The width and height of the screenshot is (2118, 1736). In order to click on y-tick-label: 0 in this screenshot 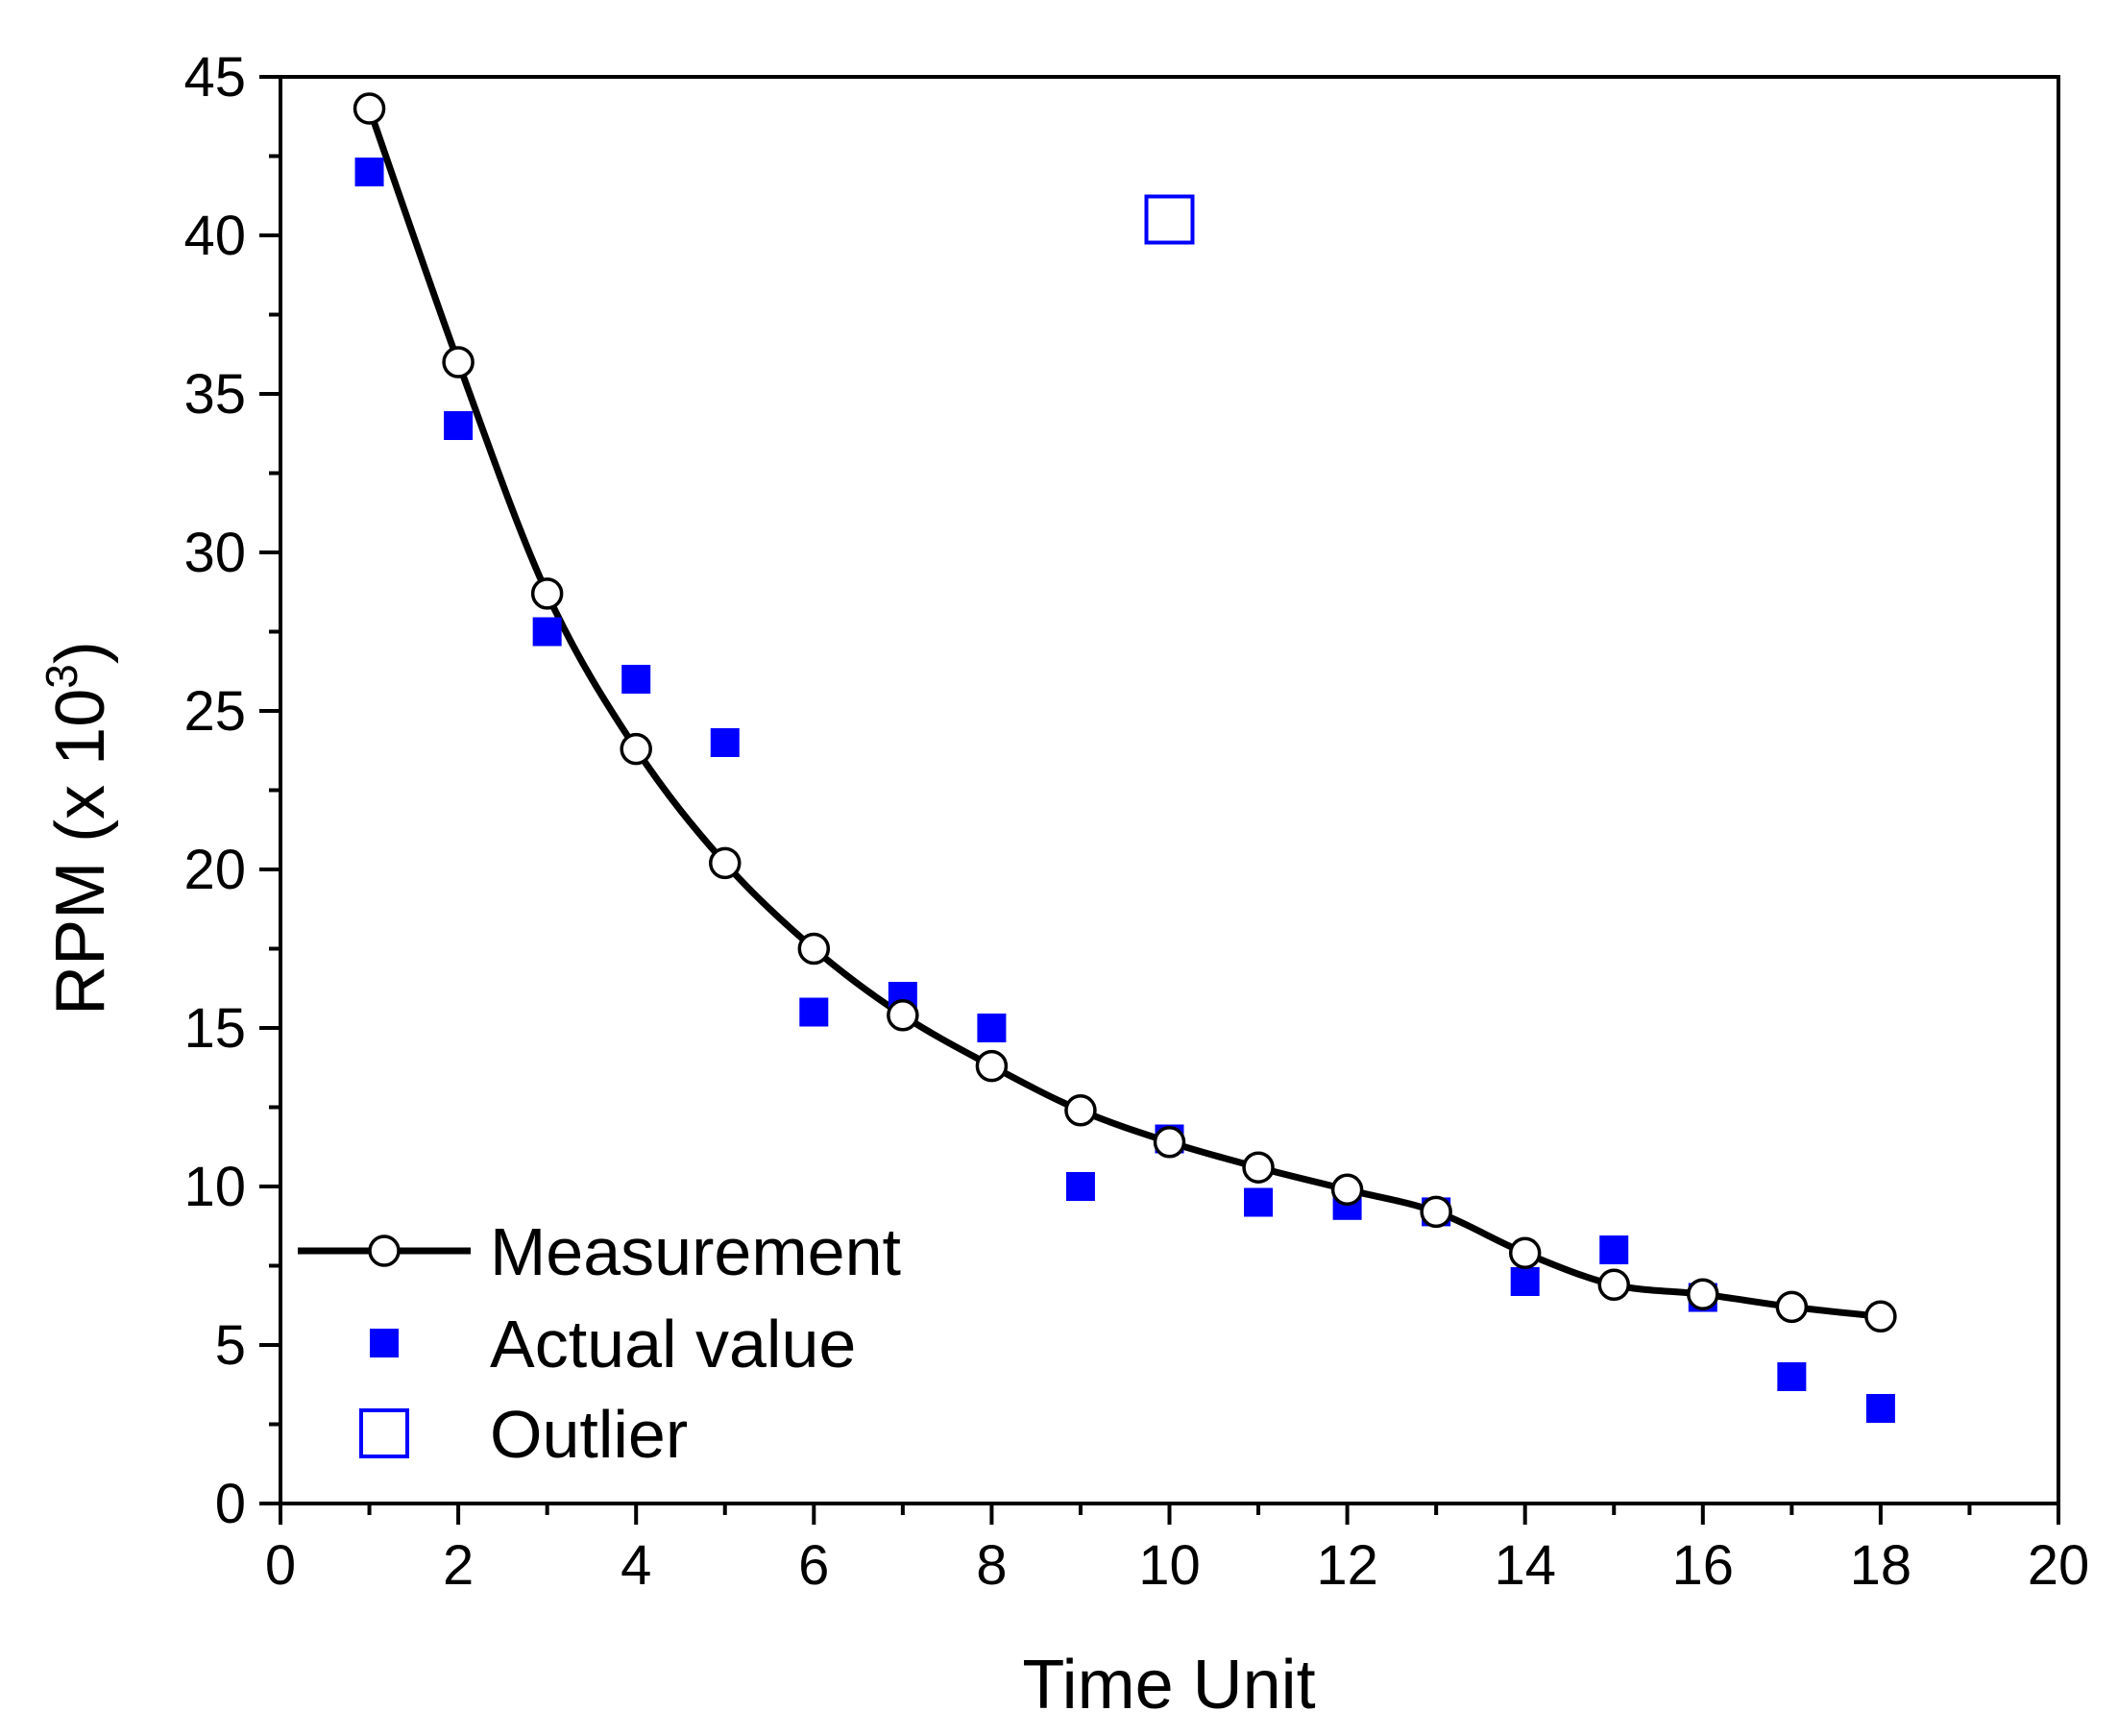, I will do `click(230, 1504)`.